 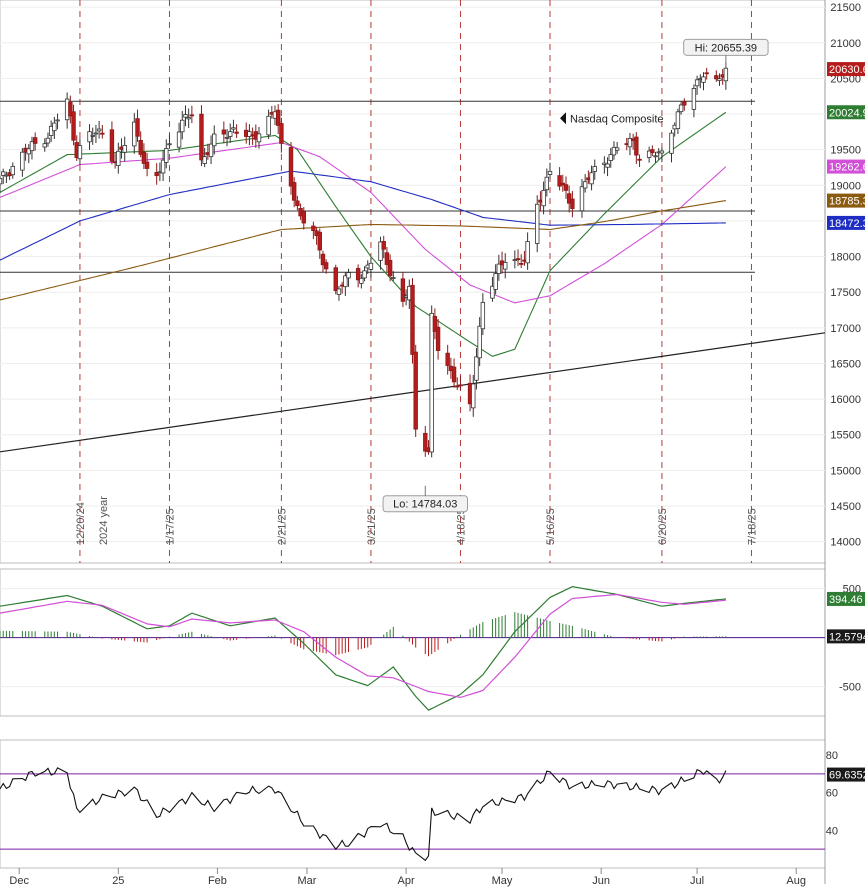 I want to click on value-tag-text: 18785.3, so click(x=847, y=202).